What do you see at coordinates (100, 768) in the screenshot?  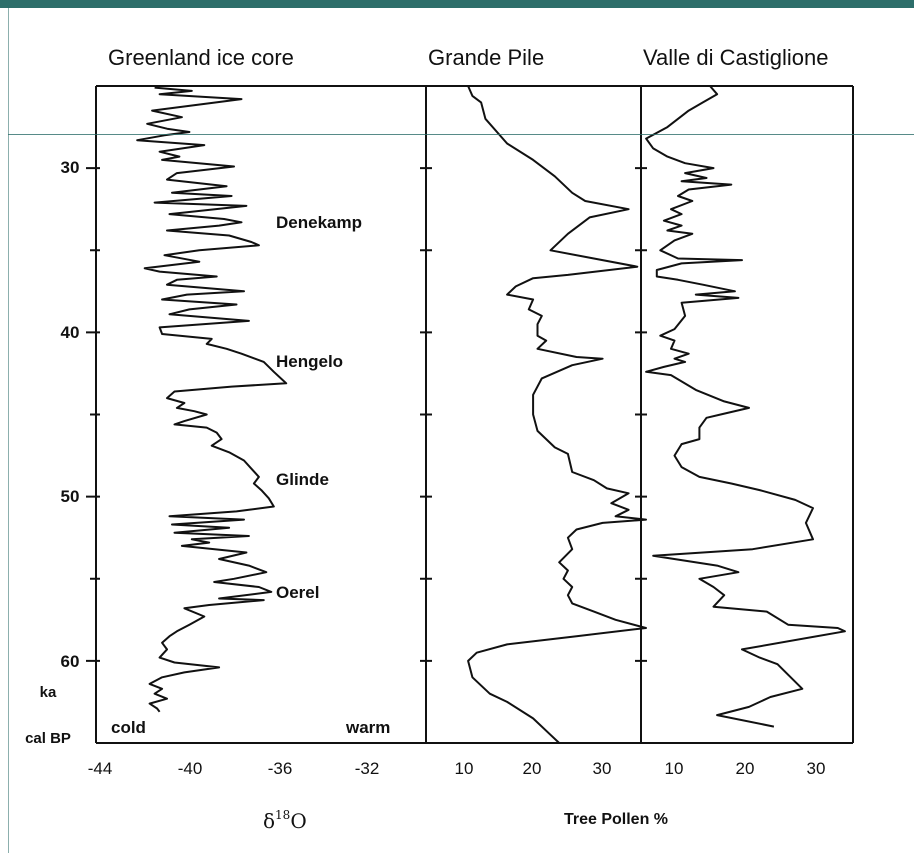 I see `x-tick-label: -44` at bounding box center [100, 768].